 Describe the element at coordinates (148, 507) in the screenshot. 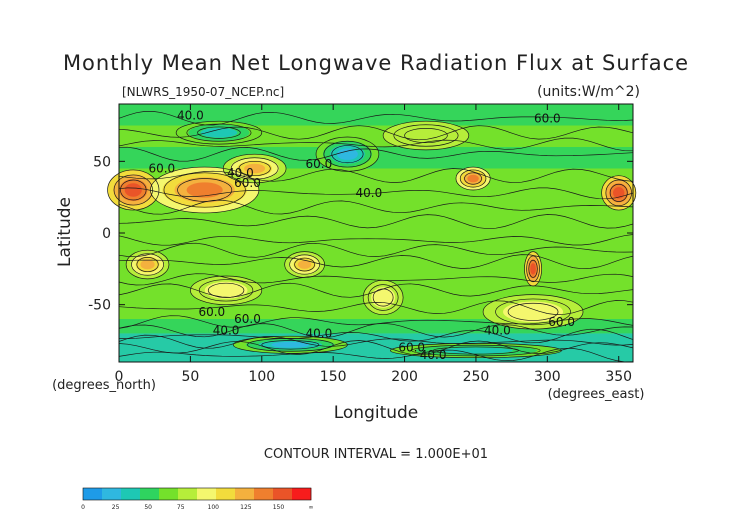

I see `colorbar-tick-label: 50` at that location.